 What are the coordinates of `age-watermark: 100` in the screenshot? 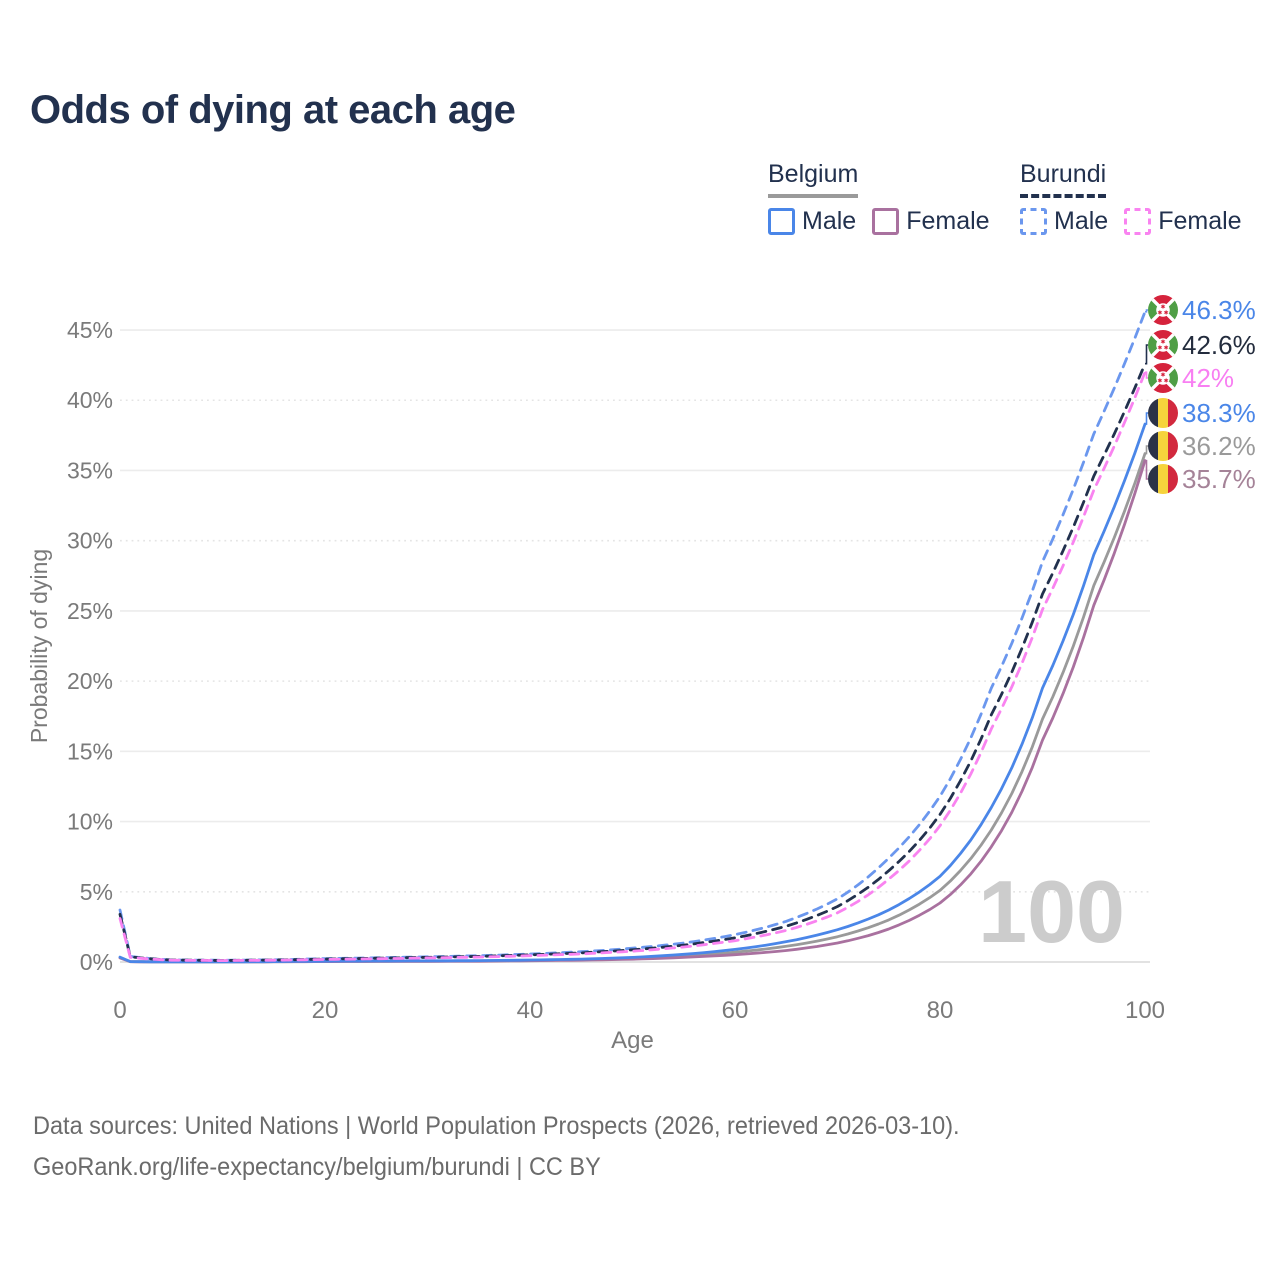 It's located at (1051, 911).